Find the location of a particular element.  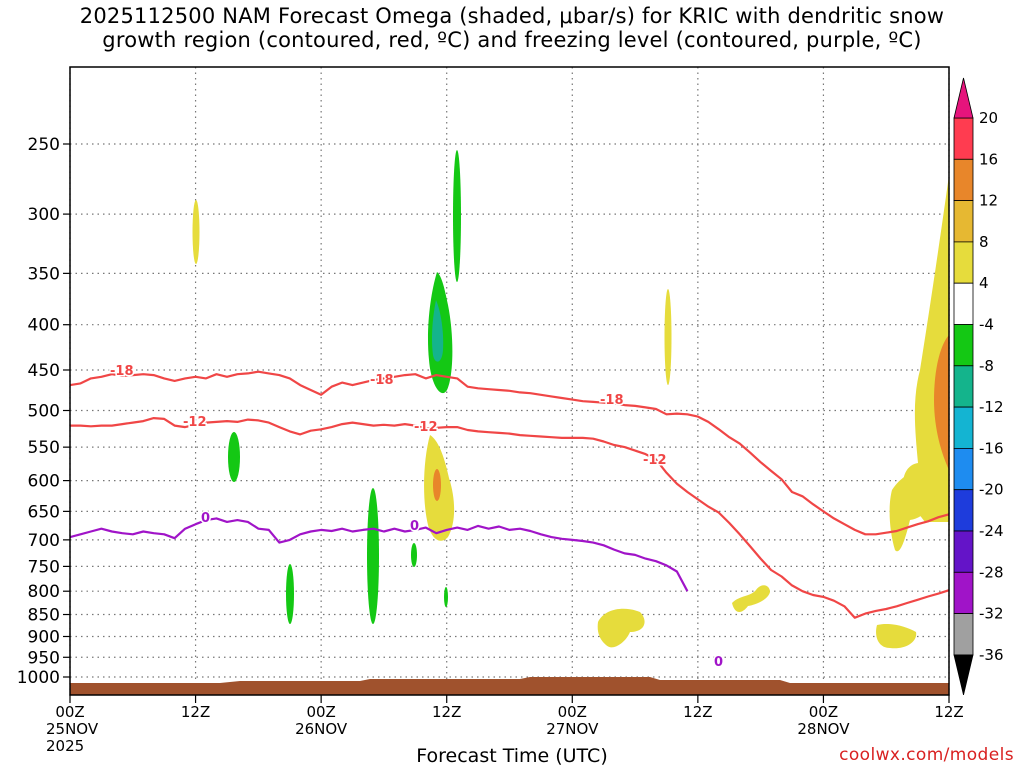

colorbar-label: 4 is located at coordinates (984, 283).